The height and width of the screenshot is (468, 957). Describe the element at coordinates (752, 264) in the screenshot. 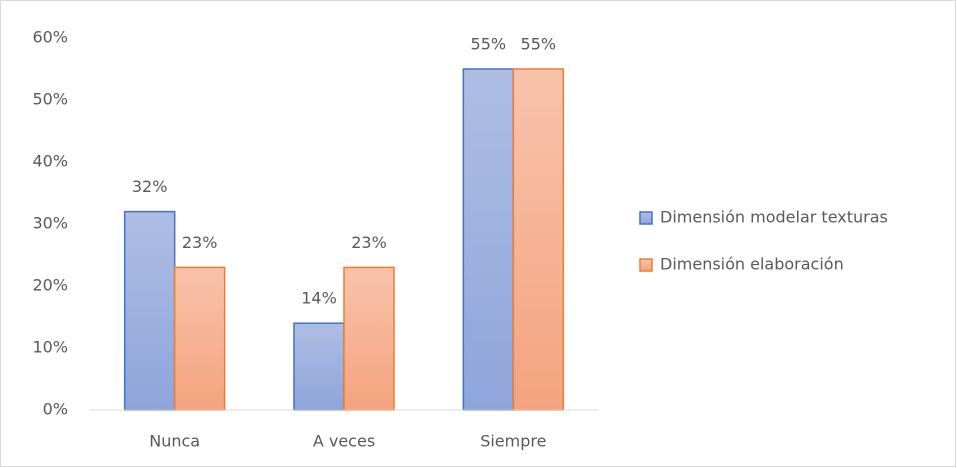

I see `legend-label: Dimensión elaboración` at that location.